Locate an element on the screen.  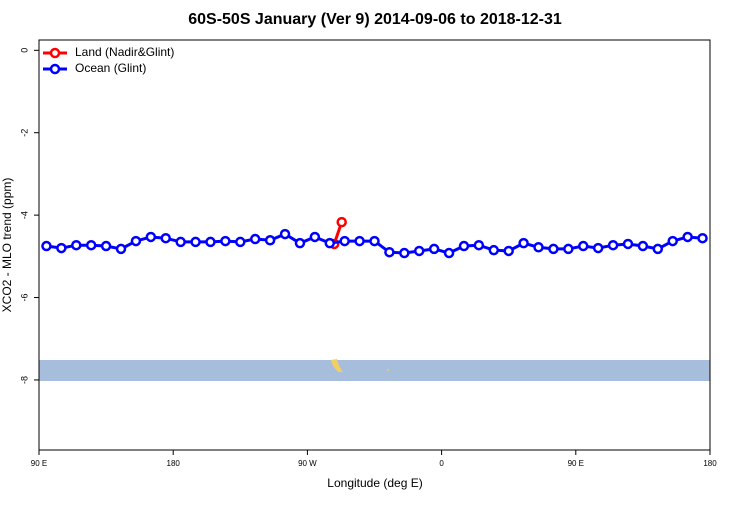
x-axis-label: Longitude (deg E) is located at coordinates (374, 483).